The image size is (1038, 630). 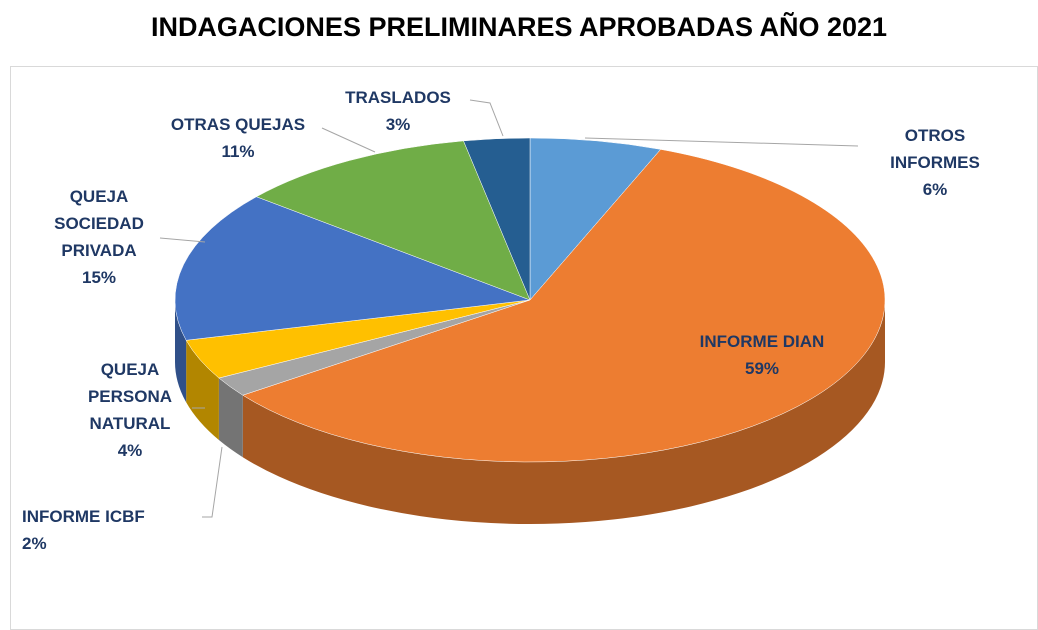 I want to click on data-label: QUEJA SOCIEDAD PRIVADA 15%, so click(x=99, y=237).